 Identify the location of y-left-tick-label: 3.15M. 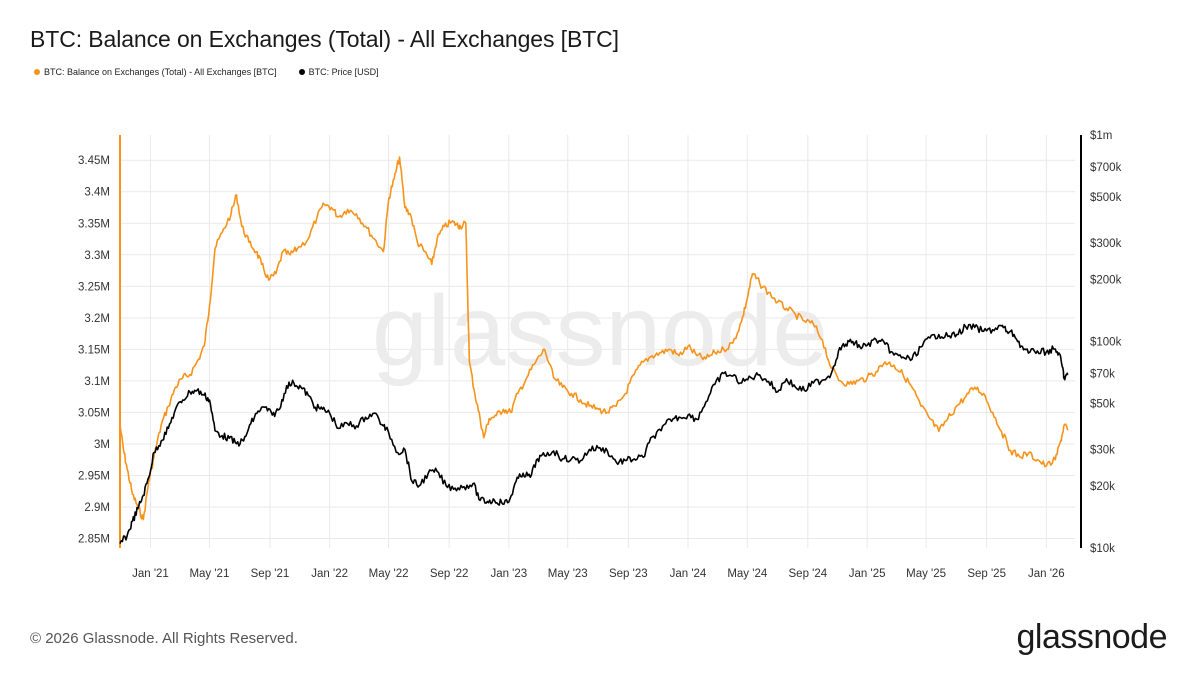
(94, 350).